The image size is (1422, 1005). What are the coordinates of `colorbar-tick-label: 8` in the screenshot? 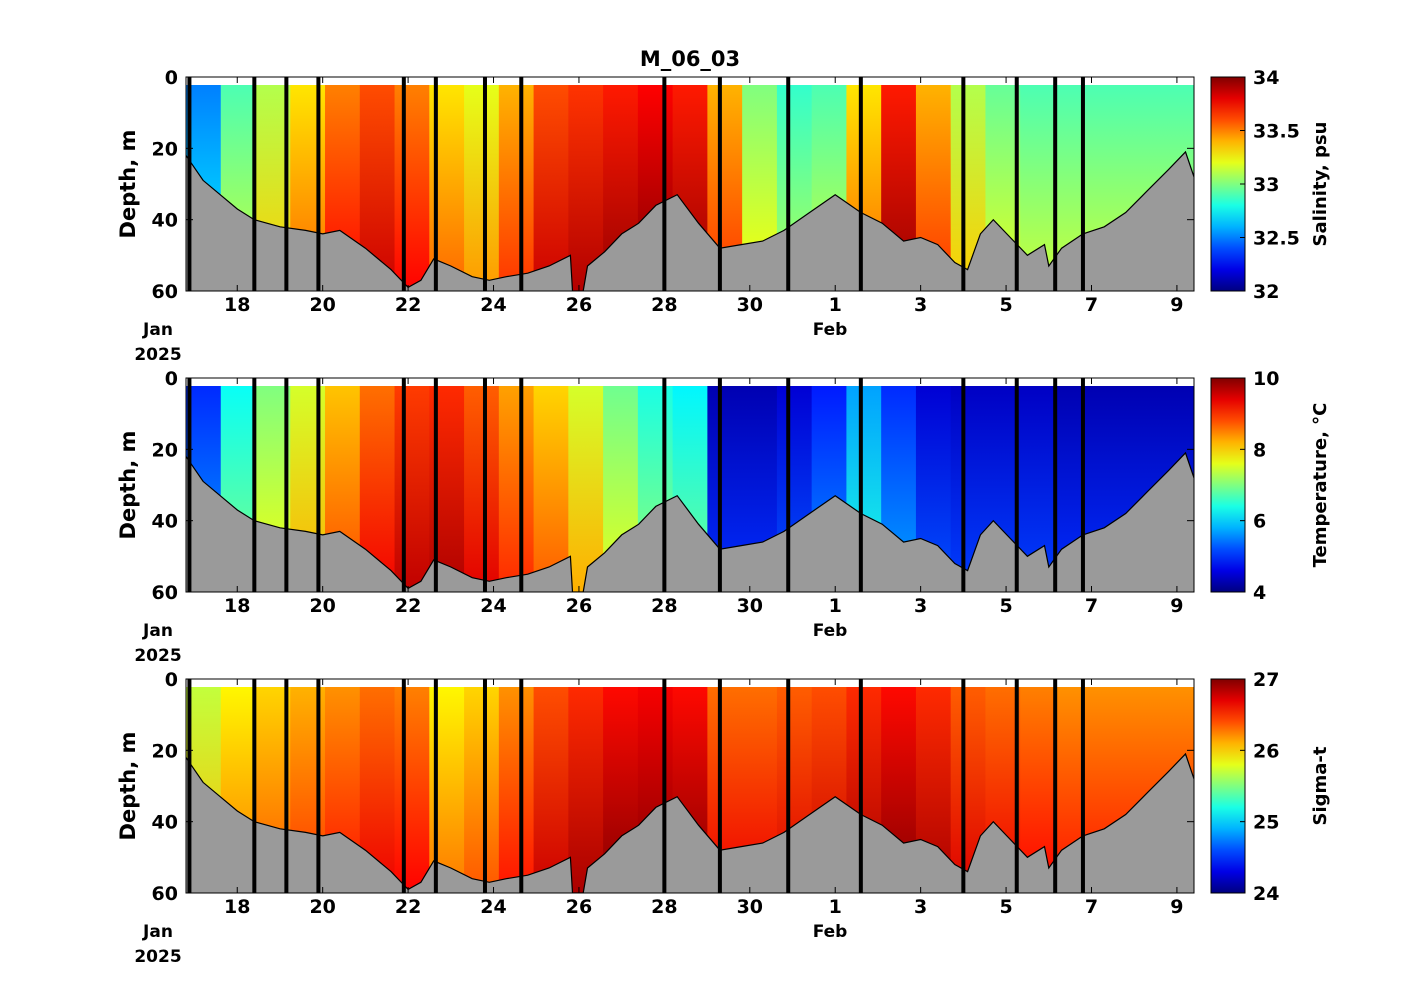 It's located at (1259, 450).